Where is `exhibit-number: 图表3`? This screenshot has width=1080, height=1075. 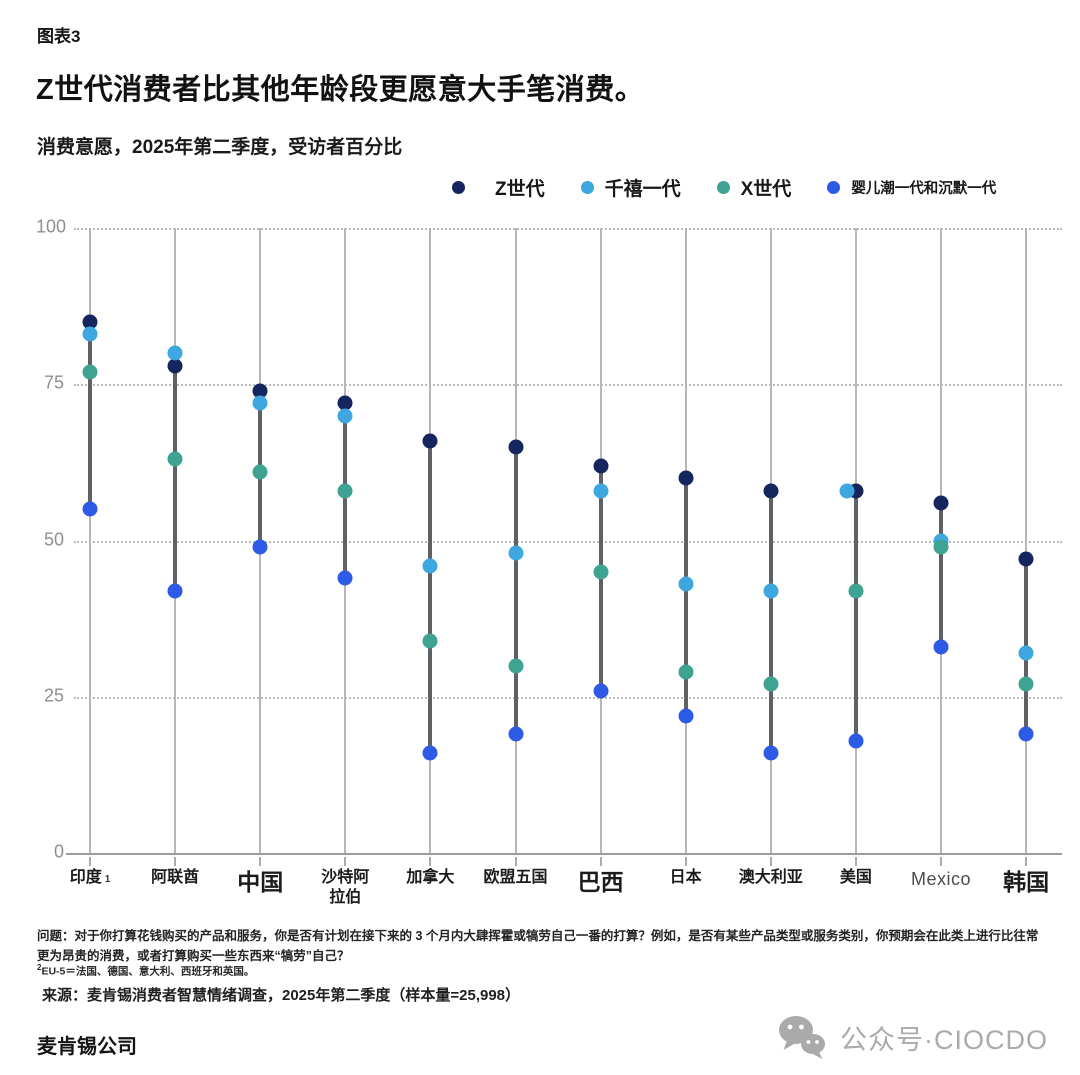
exhibit-number: 图表3 is located at coordinates (59, 36).